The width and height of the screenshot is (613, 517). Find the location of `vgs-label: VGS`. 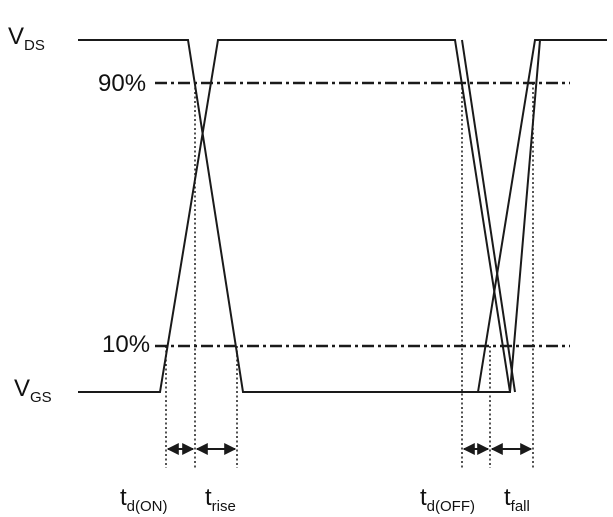

vgs-label: VGS is located at coordinates (33, 390).